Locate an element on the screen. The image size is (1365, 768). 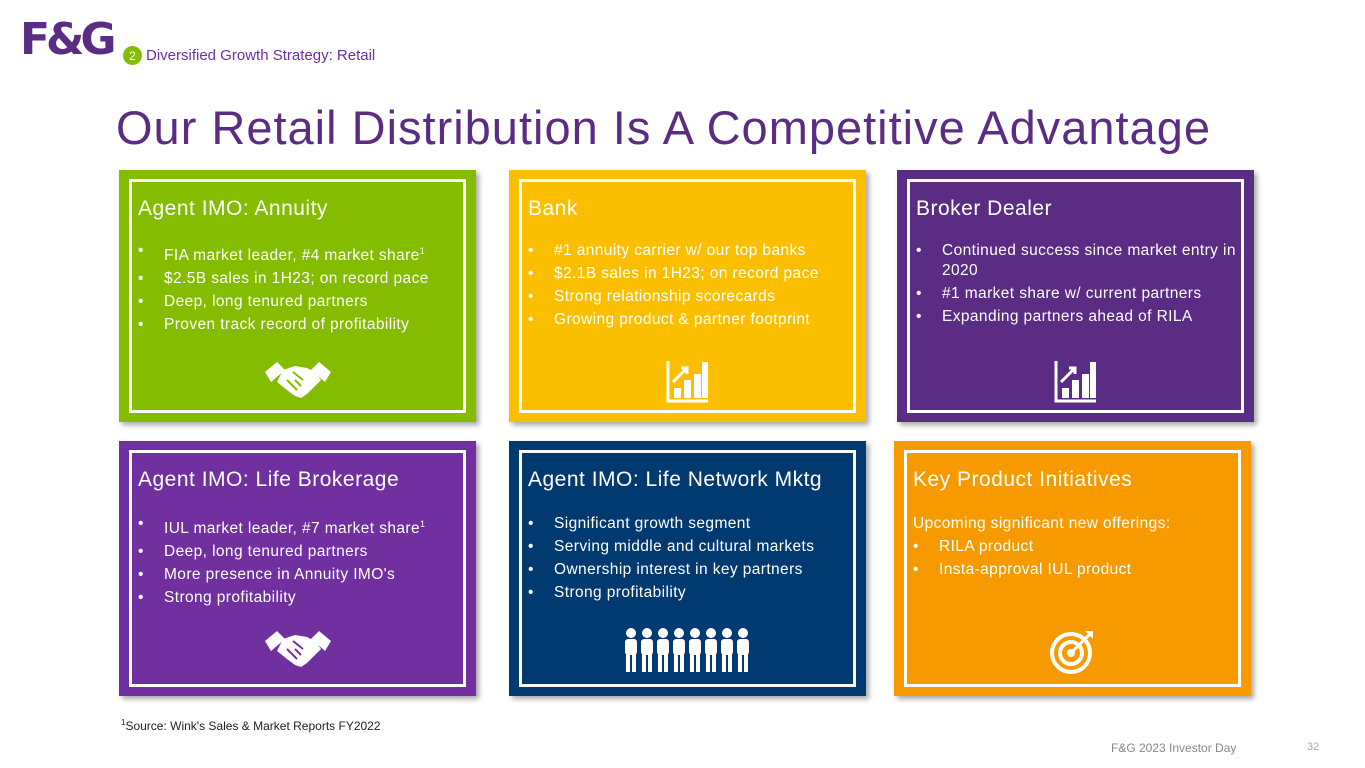
bullet: • RILA product is located at coordinates (1077, 547).